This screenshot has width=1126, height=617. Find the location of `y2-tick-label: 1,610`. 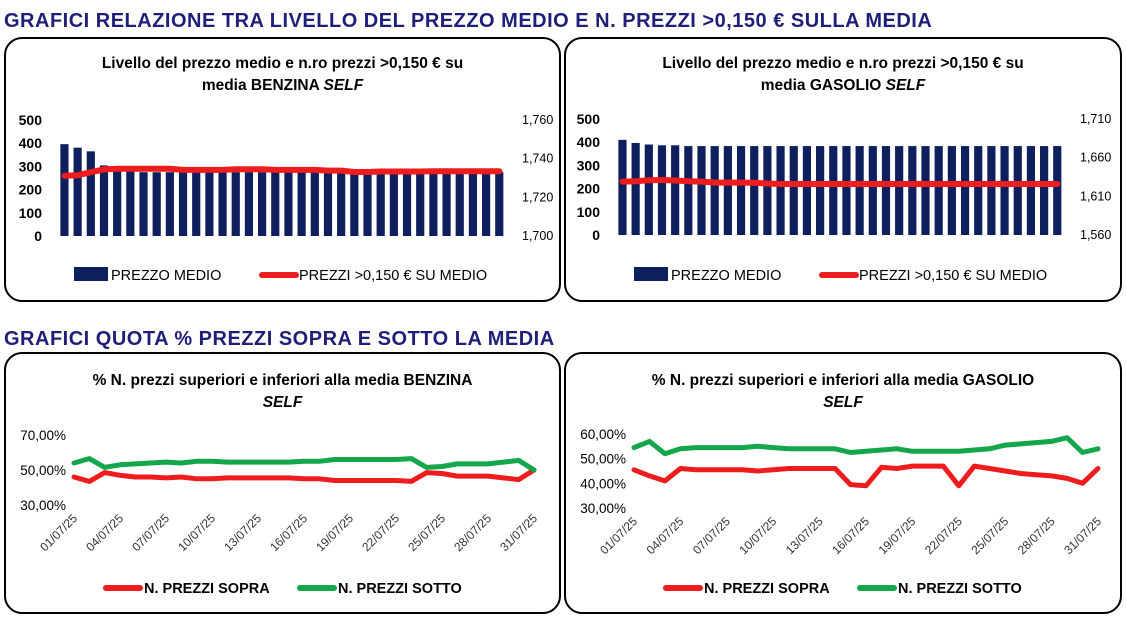

y2-tick-label: 1,610 is located at coordinates (1095, 196).